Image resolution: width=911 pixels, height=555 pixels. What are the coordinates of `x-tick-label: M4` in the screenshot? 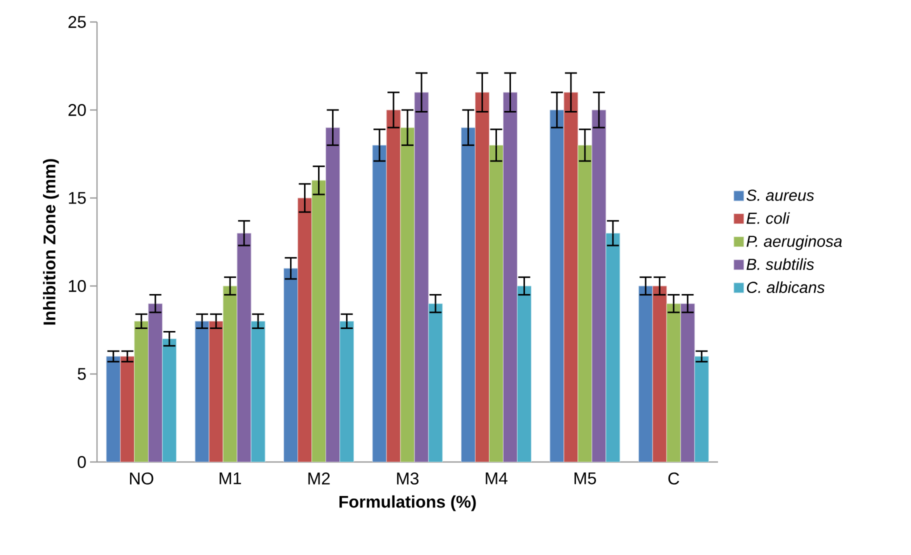 It's located at (497, 478).